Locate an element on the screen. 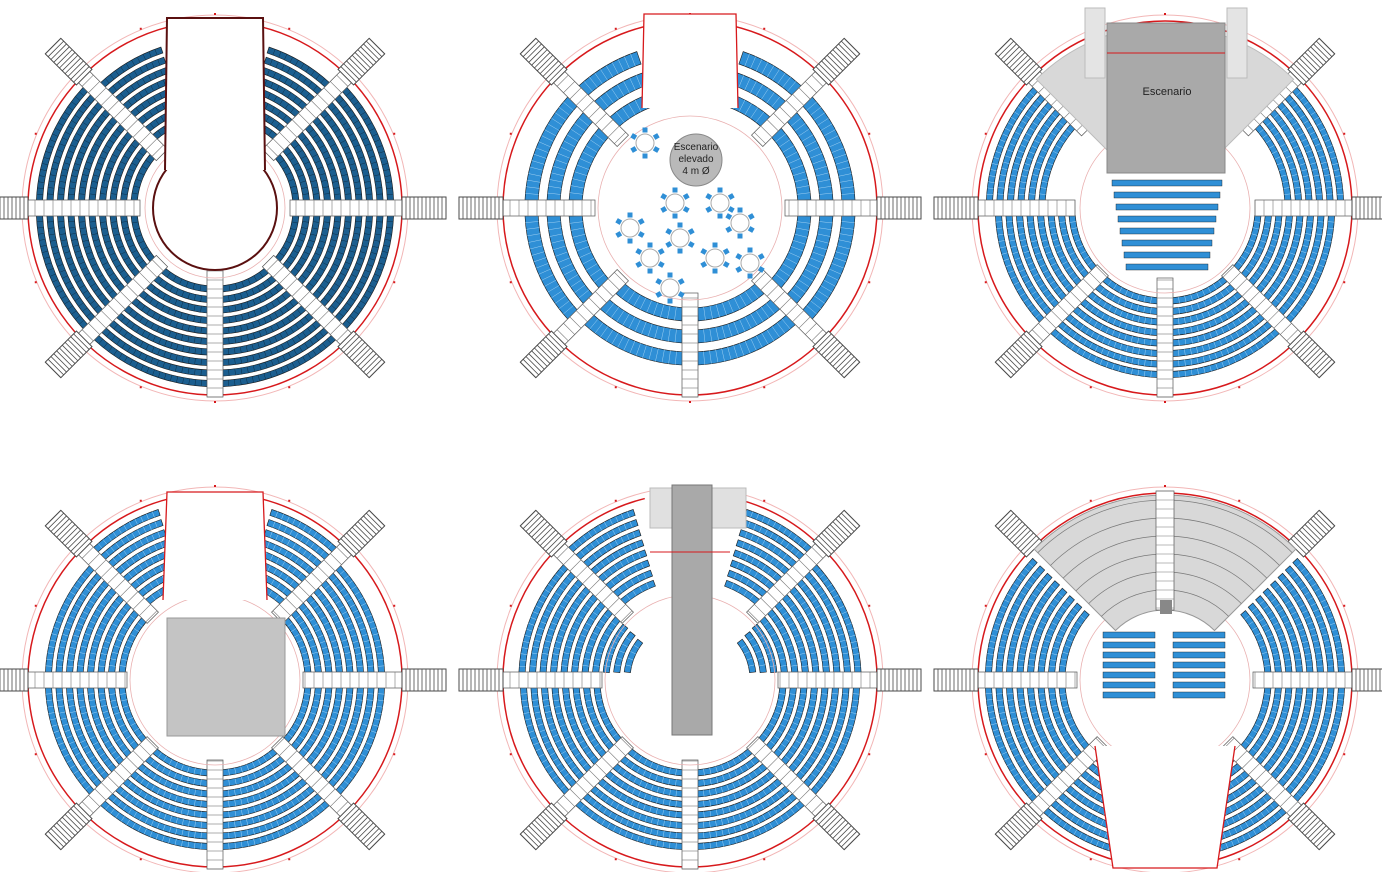 The height and width of the screenshot is (872, 1382). round-stage is located at coordinates (696, 160).